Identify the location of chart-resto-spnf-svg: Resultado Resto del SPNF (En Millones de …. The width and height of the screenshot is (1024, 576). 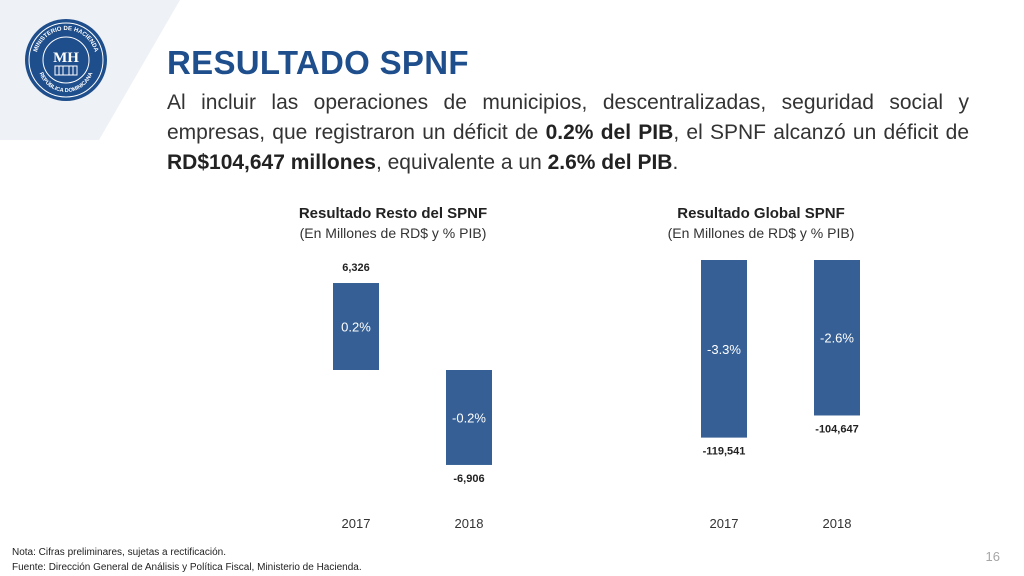
(395, 368).